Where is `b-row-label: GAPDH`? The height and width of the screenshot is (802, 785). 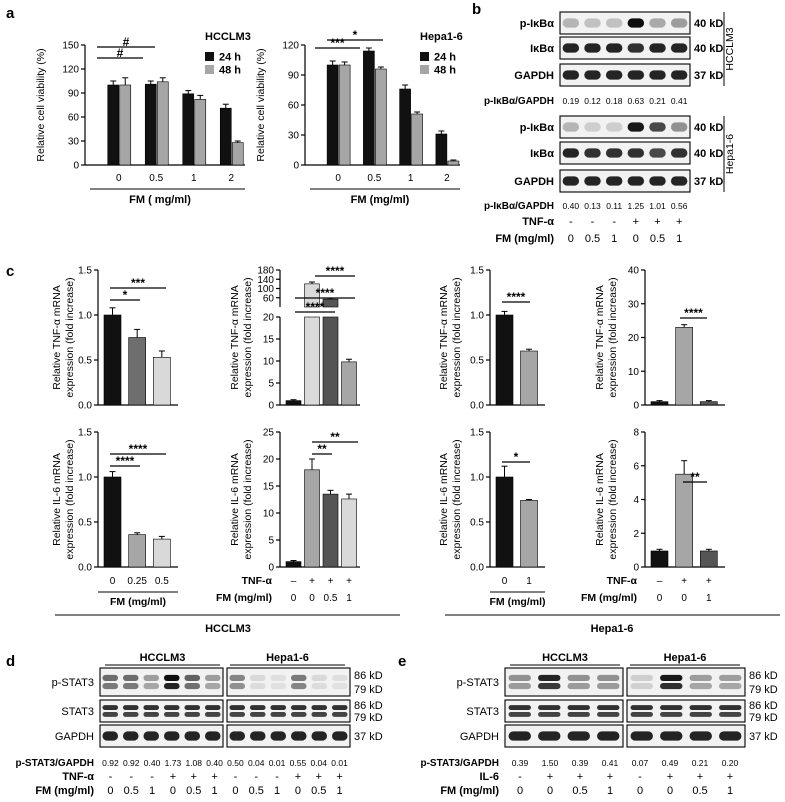 b-row-label: GAPDH is located at coordinates (534, 76).